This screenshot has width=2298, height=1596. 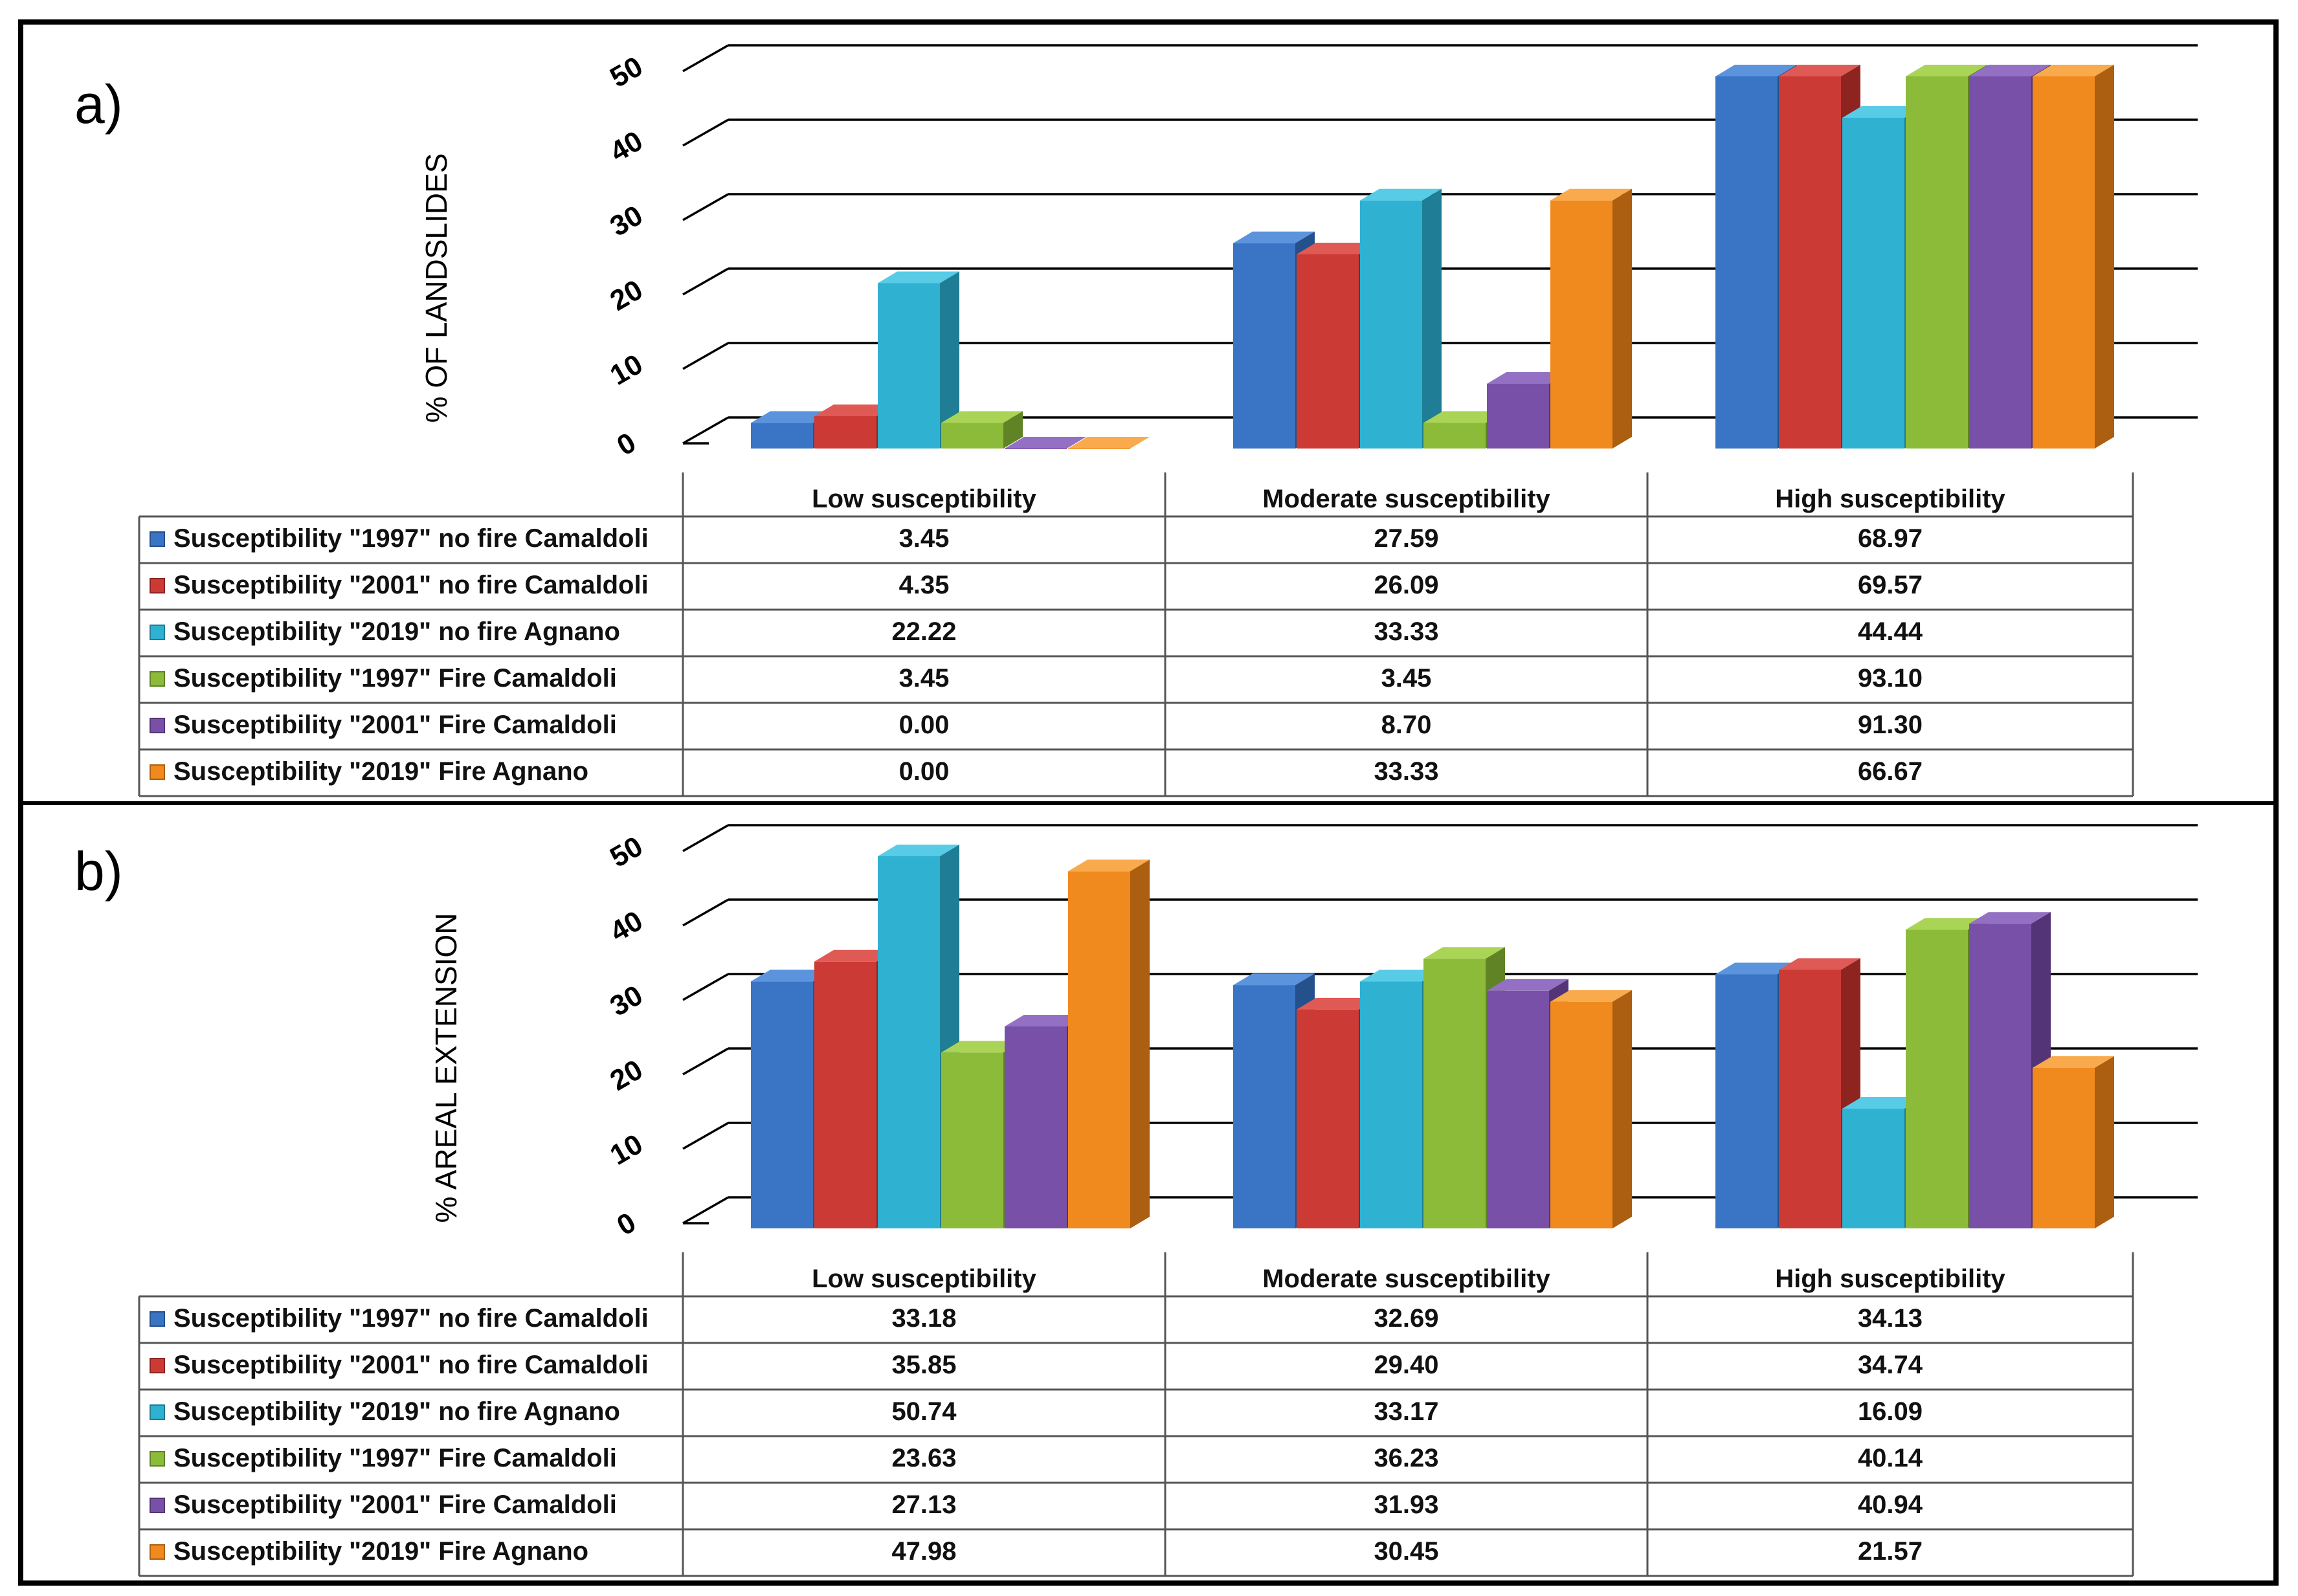 I want to click on y-tick-label: 30, so click(x=626, y=1001).